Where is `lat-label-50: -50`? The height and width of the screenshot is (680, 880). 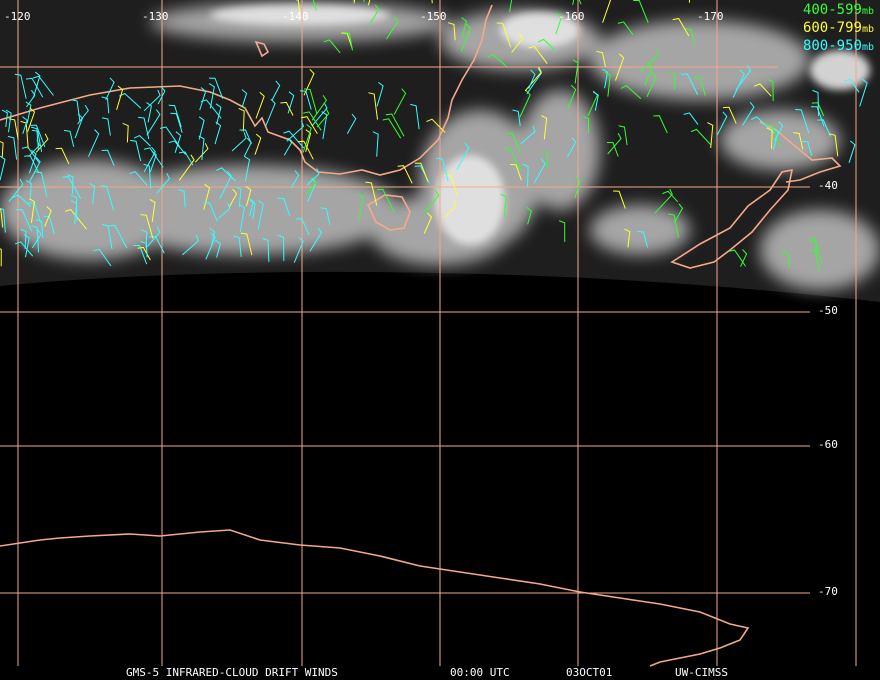
lat-label-50: -50 is located at coordinates (828, 310).